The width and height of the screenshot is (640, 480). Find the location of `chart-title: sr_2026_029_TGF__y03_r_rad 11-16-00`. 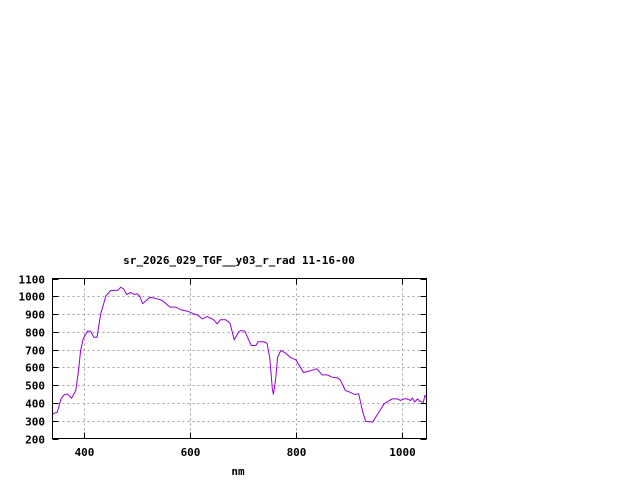

chart-title: sr_2026_029_TGF__y03_r_rad 11-16-00 is located at coordinates (239, 260).